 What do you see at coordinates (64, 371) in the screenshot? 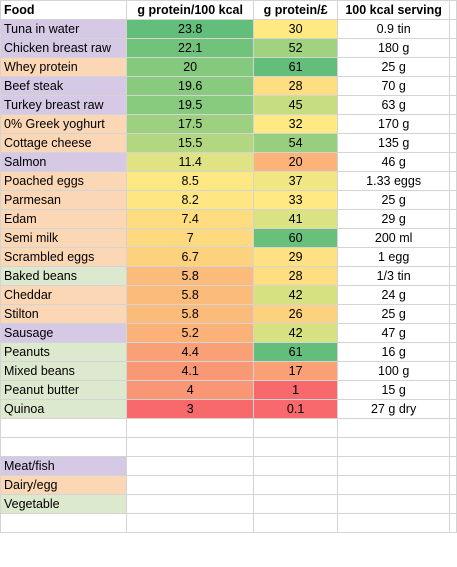
I see `food-cell: Mixed beans` at bounding box center [64, 371].